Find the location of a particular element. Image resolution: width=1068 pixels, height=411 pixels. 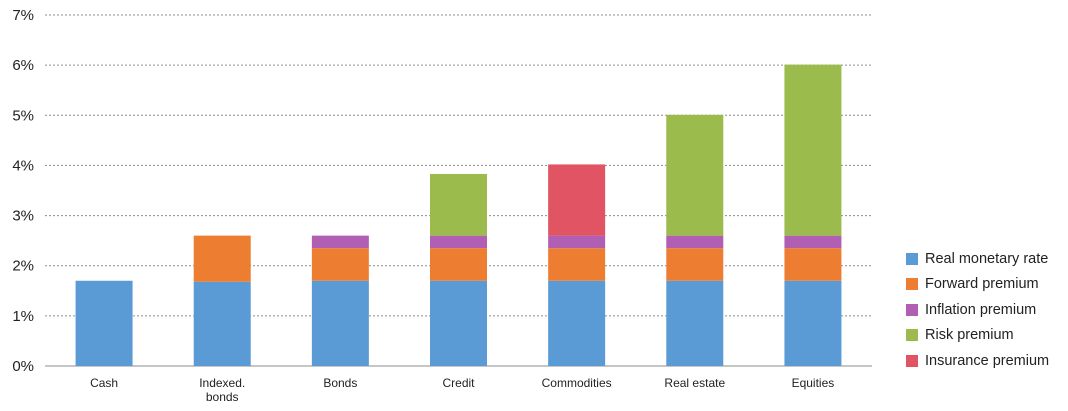

y-tick-label: 3% is located at coordinates (23, 216).